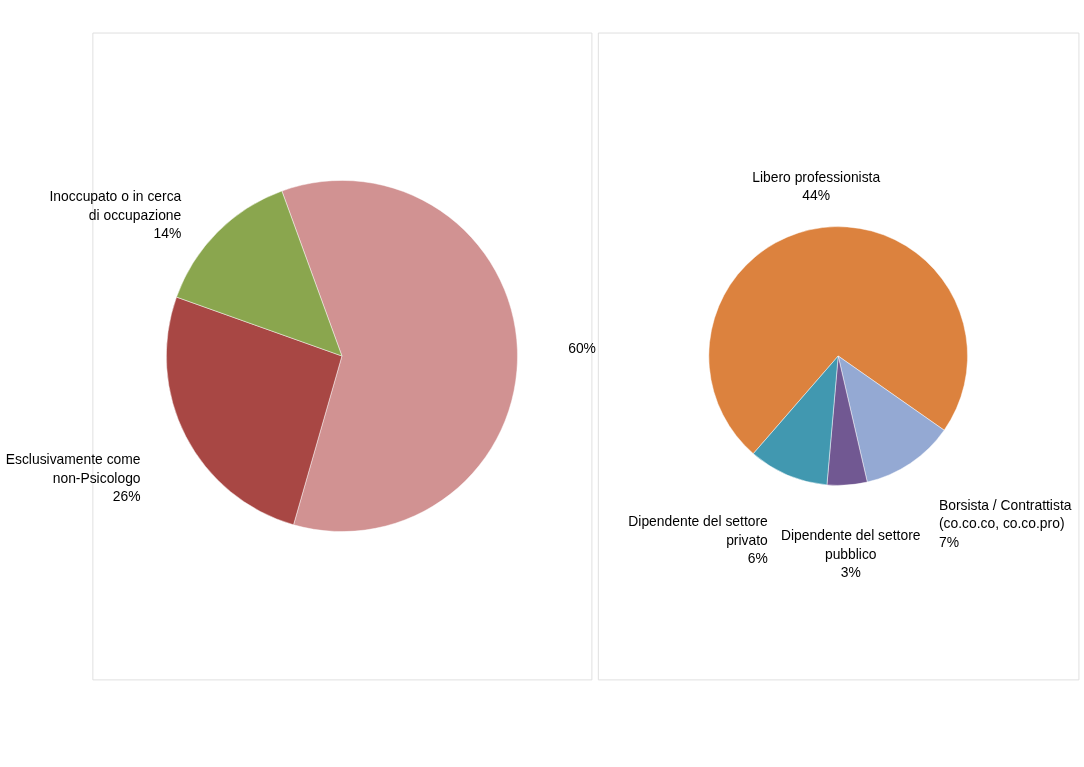 This screenshot has height=767, width=1084. What do you see at coordinates (73, 468) in the screenshot?
I see `slice-label: Esclusivamente come non-Psicologo` at bounding box center [73, 468].